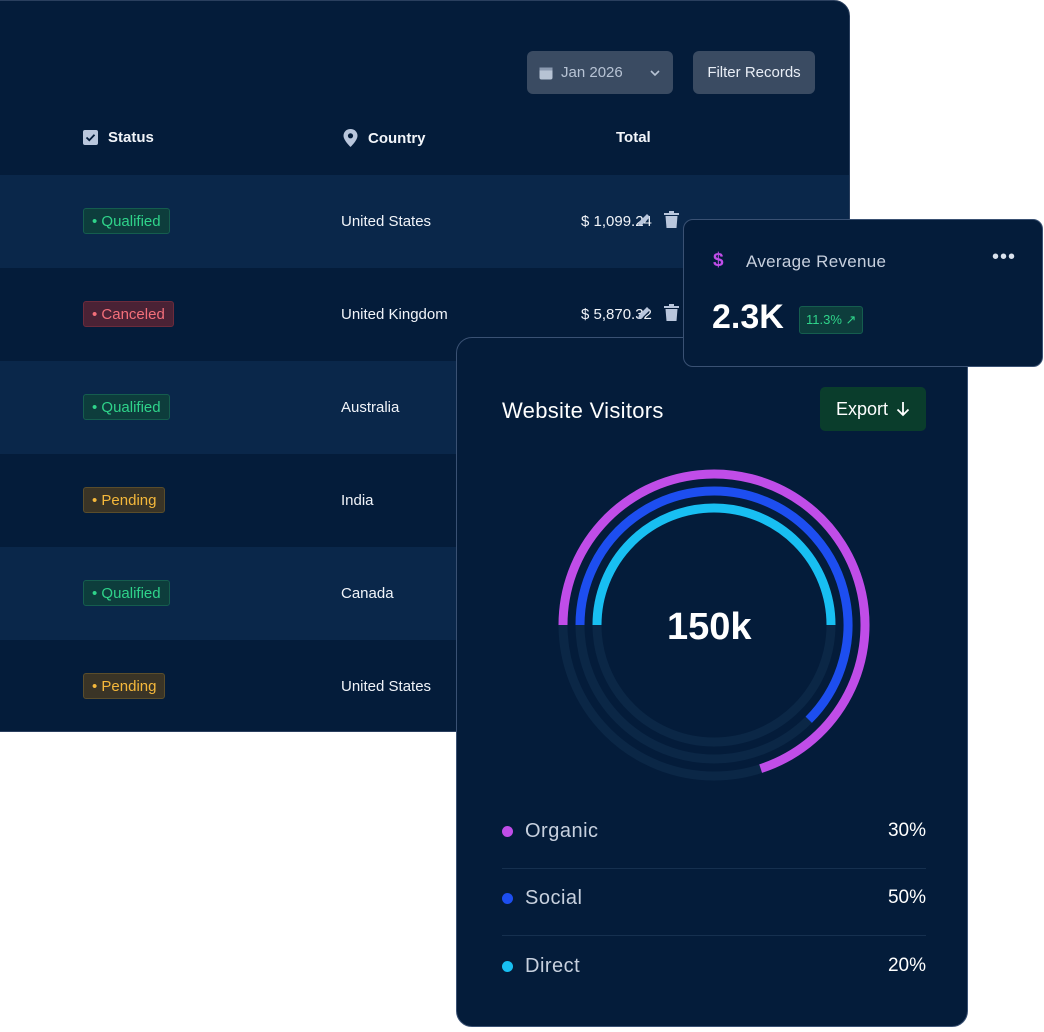  I want to click on revenue-value: 2.3K, so click(748, 317).